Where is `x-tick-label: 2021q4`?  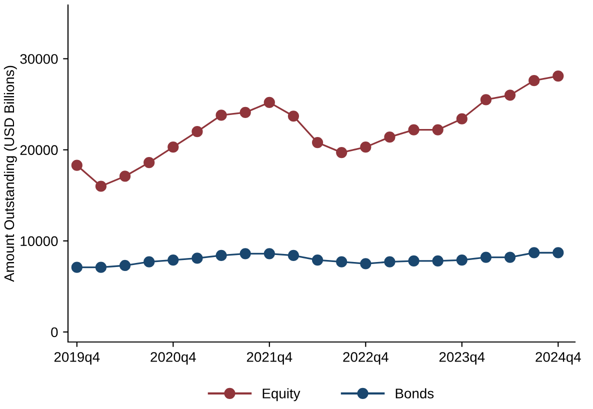
x-tick-label: 2021q4 is located at coordinates (269, 358).